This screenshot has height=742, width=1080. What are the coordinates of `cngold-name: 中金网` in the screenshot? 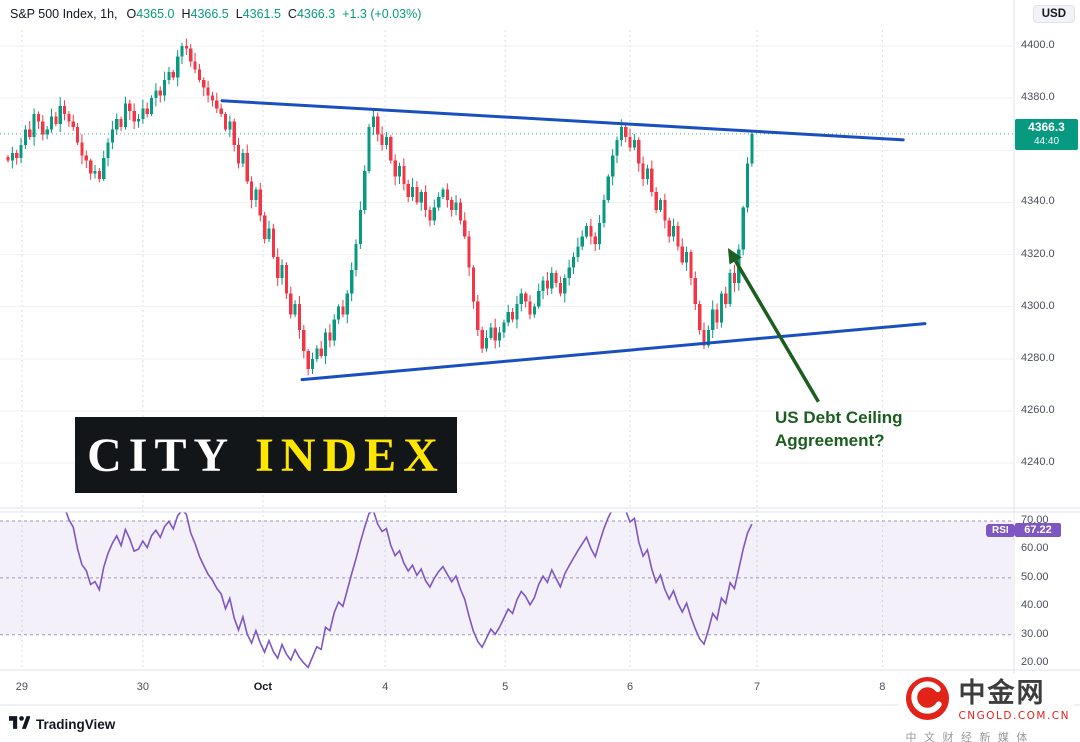 It's located at (1002, 693).